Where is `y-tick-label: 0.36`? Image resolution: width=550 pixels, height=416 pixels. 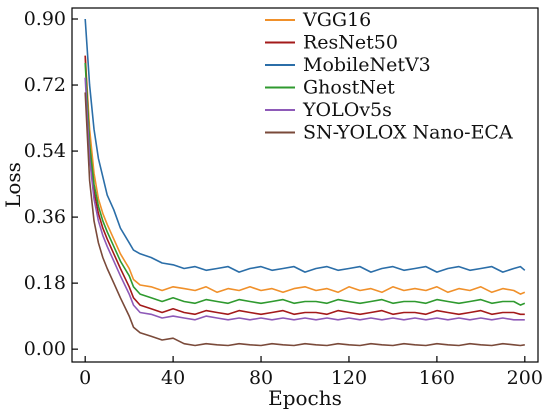 y-tick-label: 0.36 is located at coordinates (45, 217).